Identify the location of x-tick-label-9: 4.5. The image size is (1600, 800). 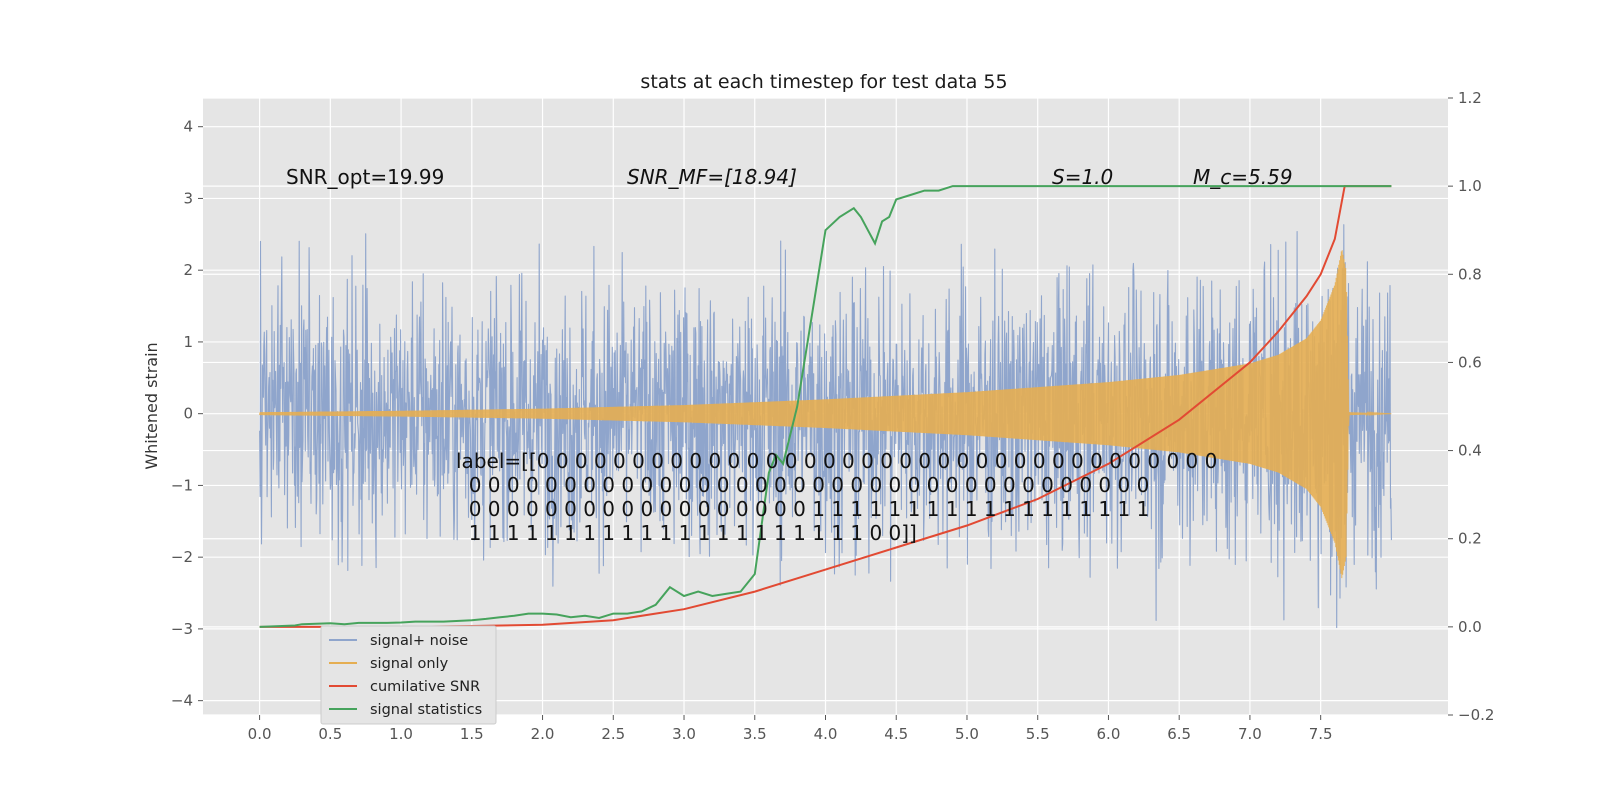
(896, 734).